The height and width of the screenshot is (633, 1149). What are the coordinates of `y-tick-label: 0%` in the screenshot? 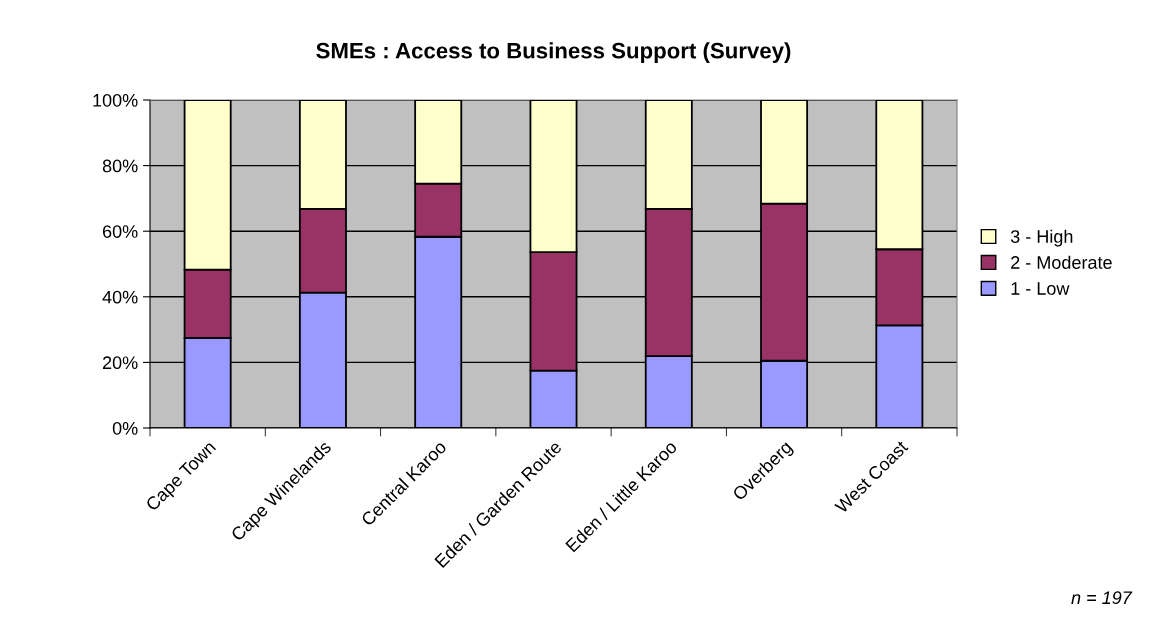 It's located at (125, 428).